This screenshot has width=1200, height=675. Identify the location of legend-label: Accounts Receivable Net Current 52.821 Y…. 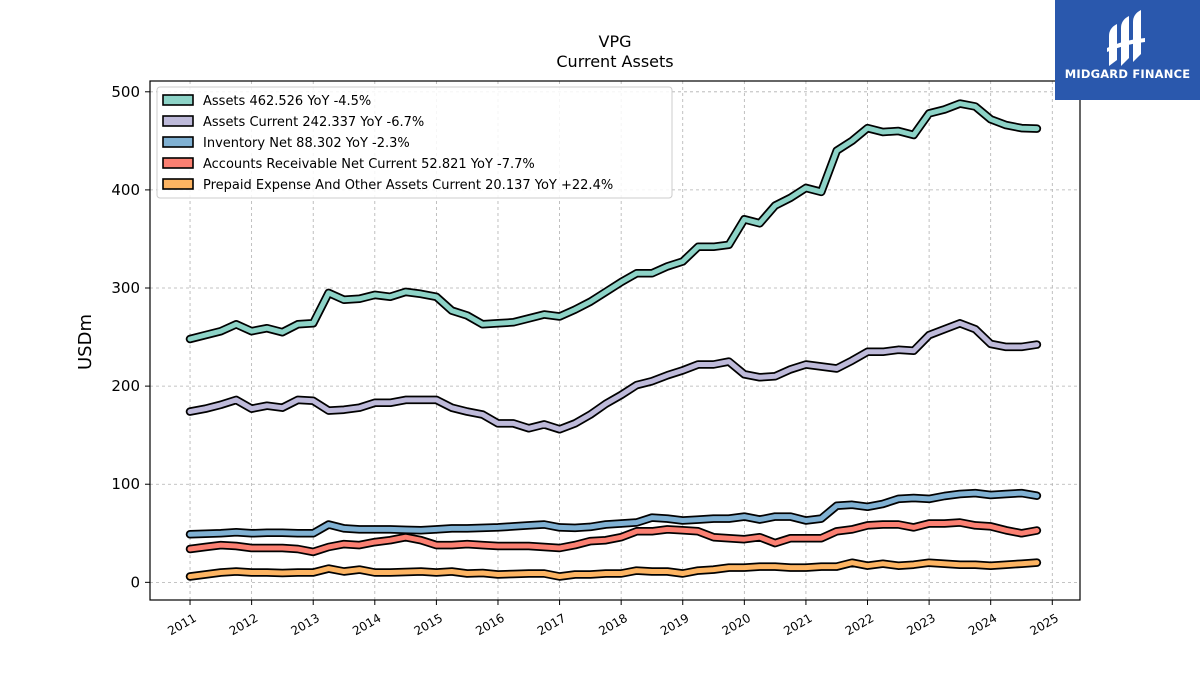
(369, 164).